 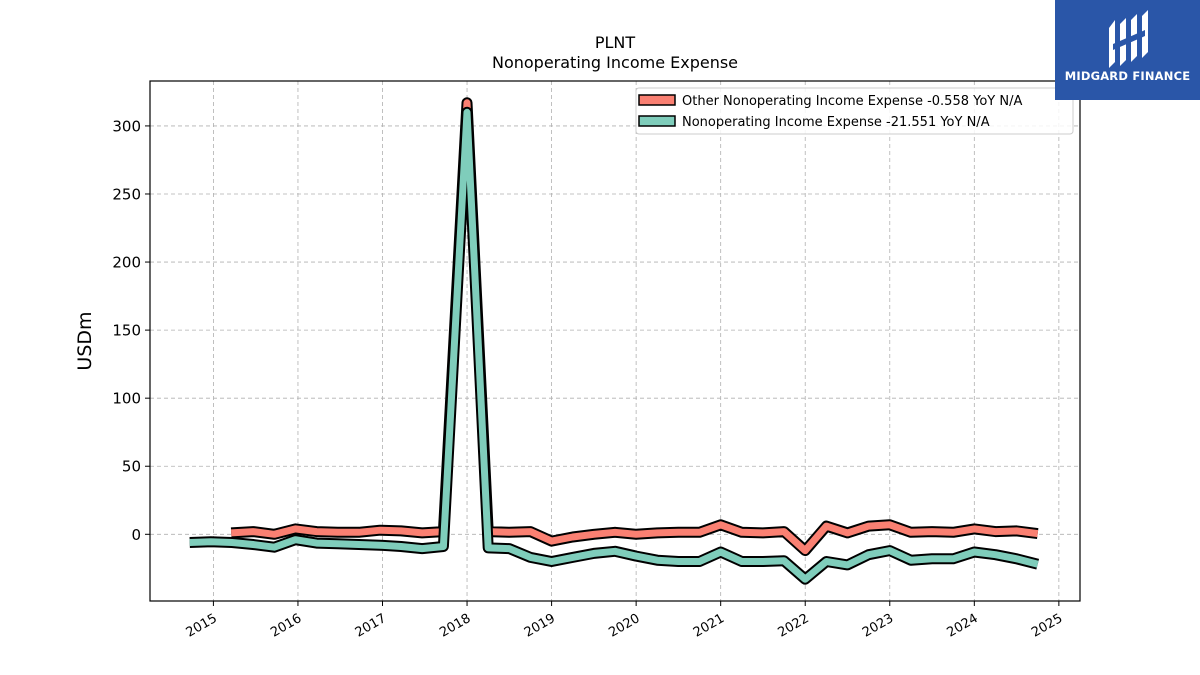 What do you see at coordinates (1047, 626) in the screenshot?
I see `x-tick-label: 2025` at bounding box center [1047, 626].